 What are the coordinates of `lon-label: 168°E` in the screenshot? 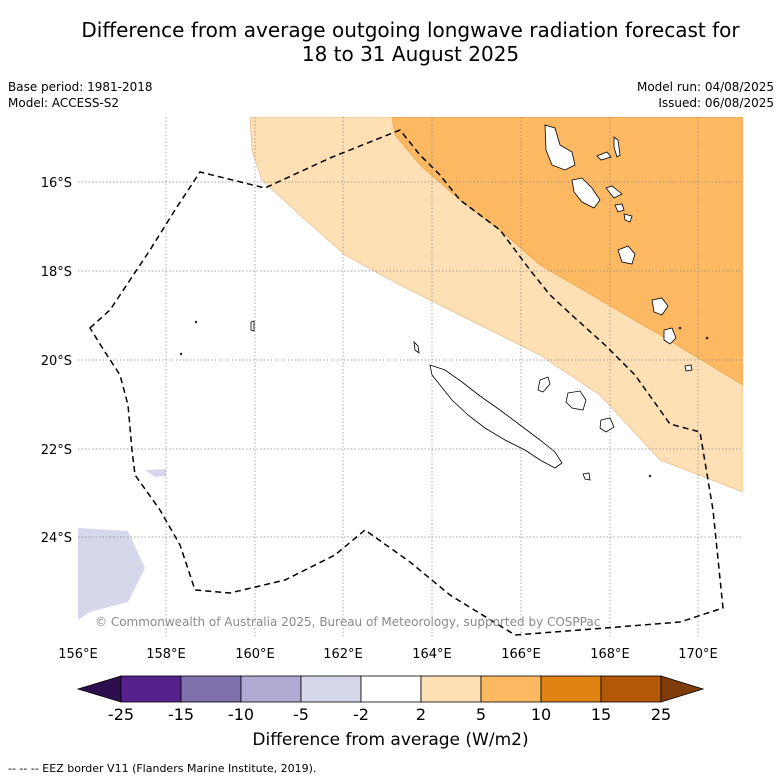 It's located at (610, 654).